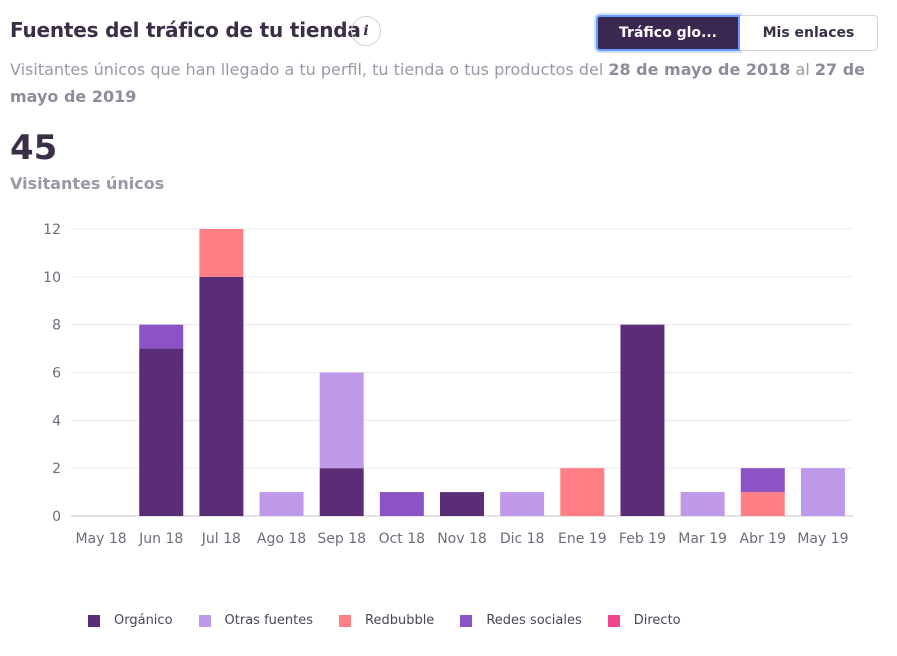  Describe the element at coordinates (802, 69) in the screenshot. I see `subtitle-middle: al` at that location.